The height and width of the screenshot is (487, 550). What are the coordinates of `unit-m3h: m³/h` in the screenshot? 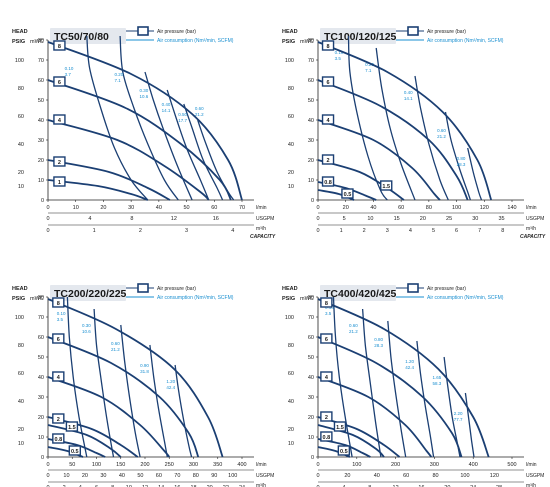 It's located at (531, 485).